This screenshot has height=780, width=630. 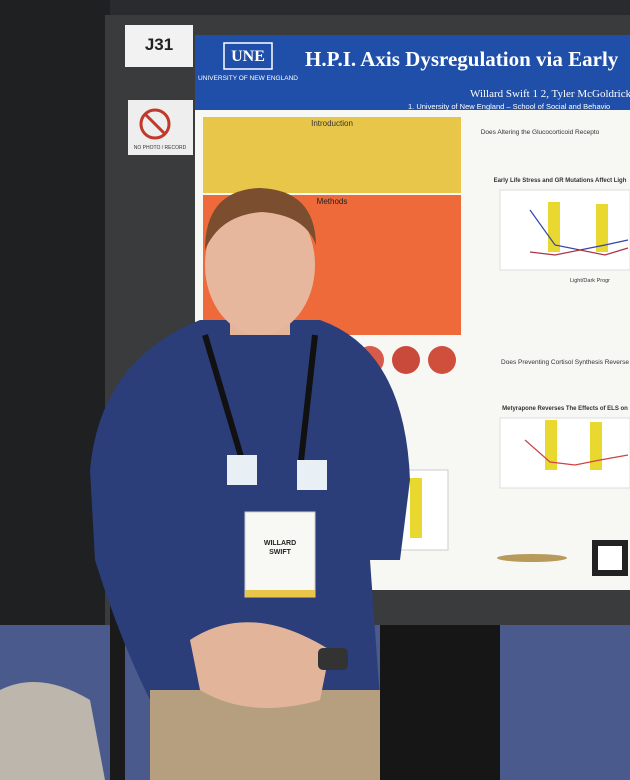 I want to click on no-photo-icon, so click(x=155, y=124).